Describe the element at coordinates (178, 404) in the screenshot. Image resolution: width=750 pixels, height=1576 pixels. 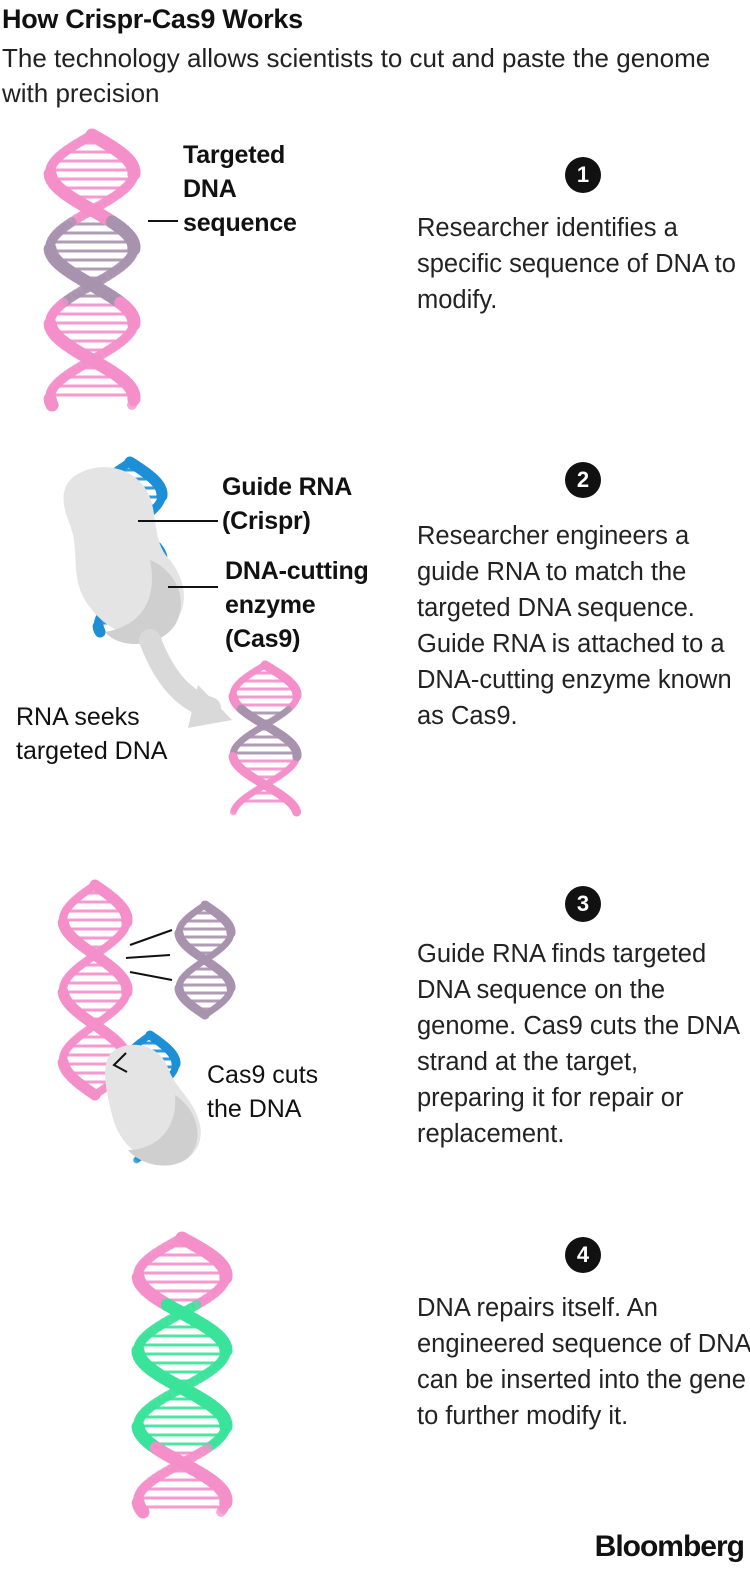
I see `leader-lines` at that location.